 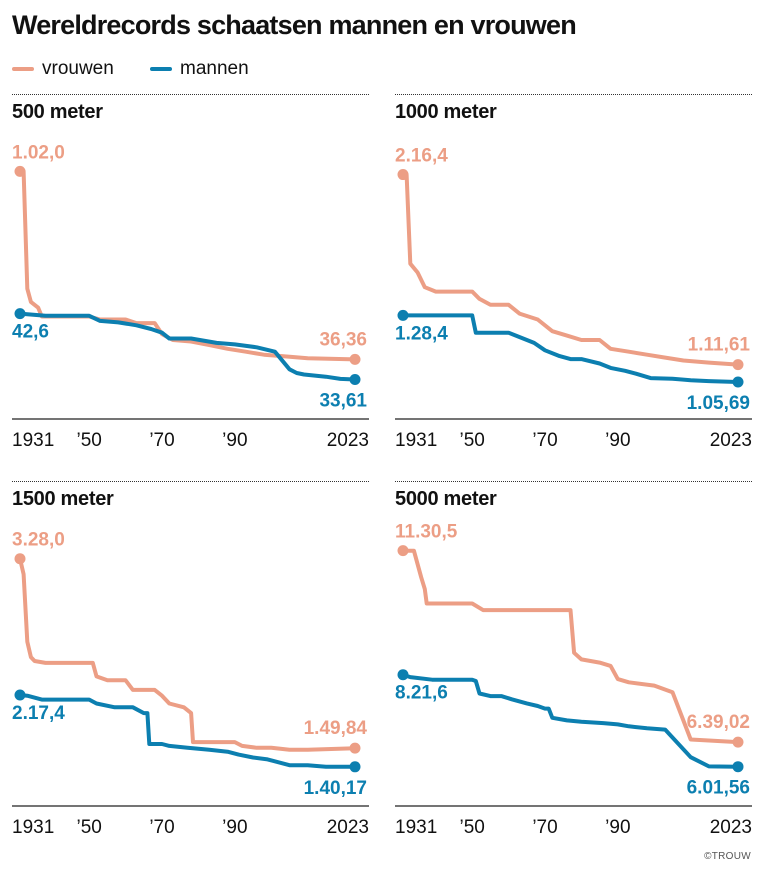 I want to click on end-label-mannen: 33,61, so click(x=343, y=401).